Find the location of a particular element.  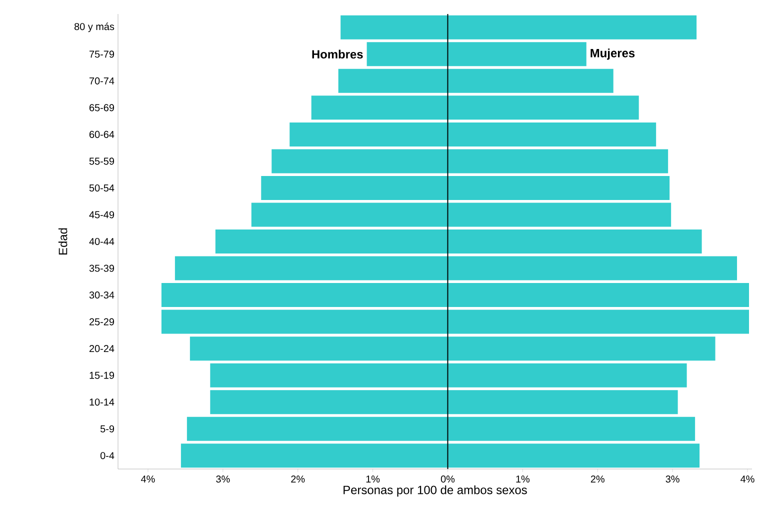

x-axis-title: Personas por 100 de ambos sexos is located at coordinates (435, 491).